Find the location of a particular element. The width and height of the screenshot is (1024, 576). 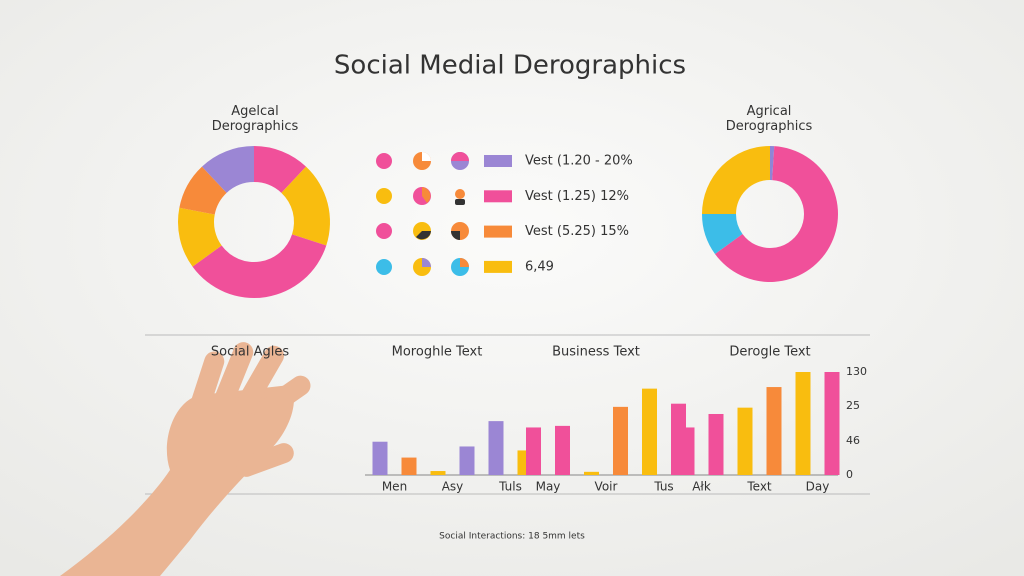

section-title: Derogle Text is located at coordinates (769, 352).